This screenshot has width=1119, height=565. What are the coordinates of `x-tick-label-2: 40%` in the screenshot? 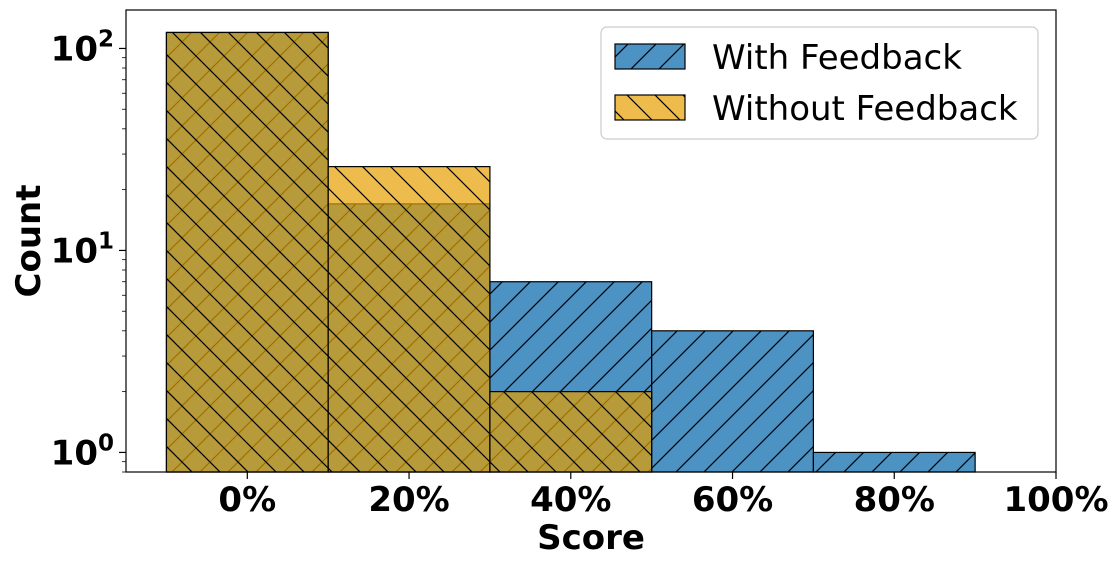 It's located at (570, 500).